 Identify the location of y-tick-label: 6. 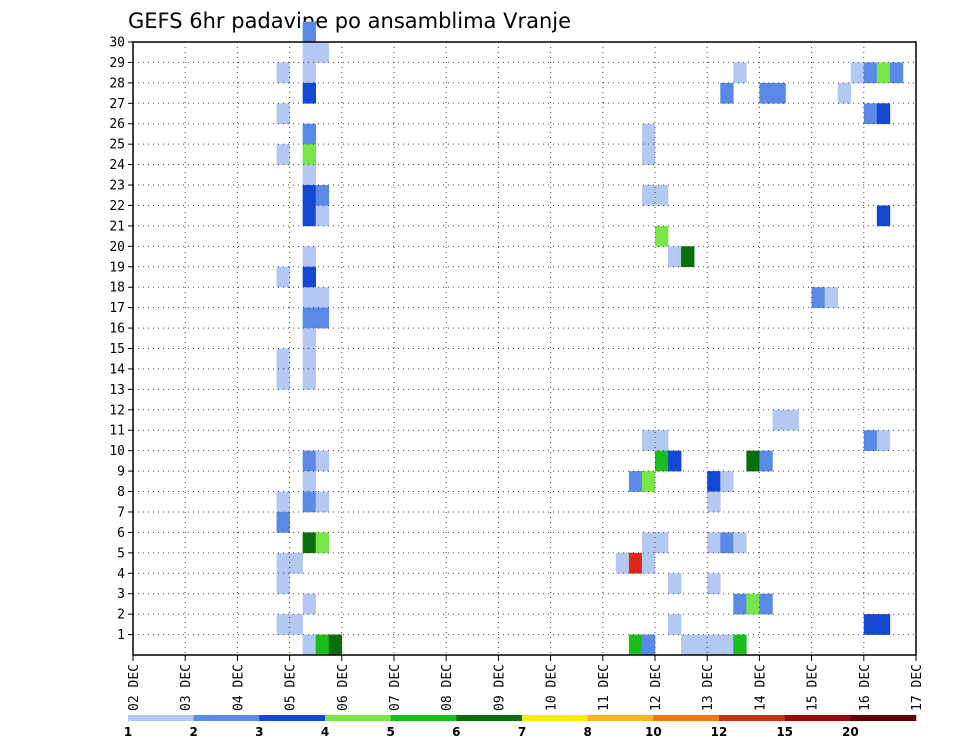
(121, 533).